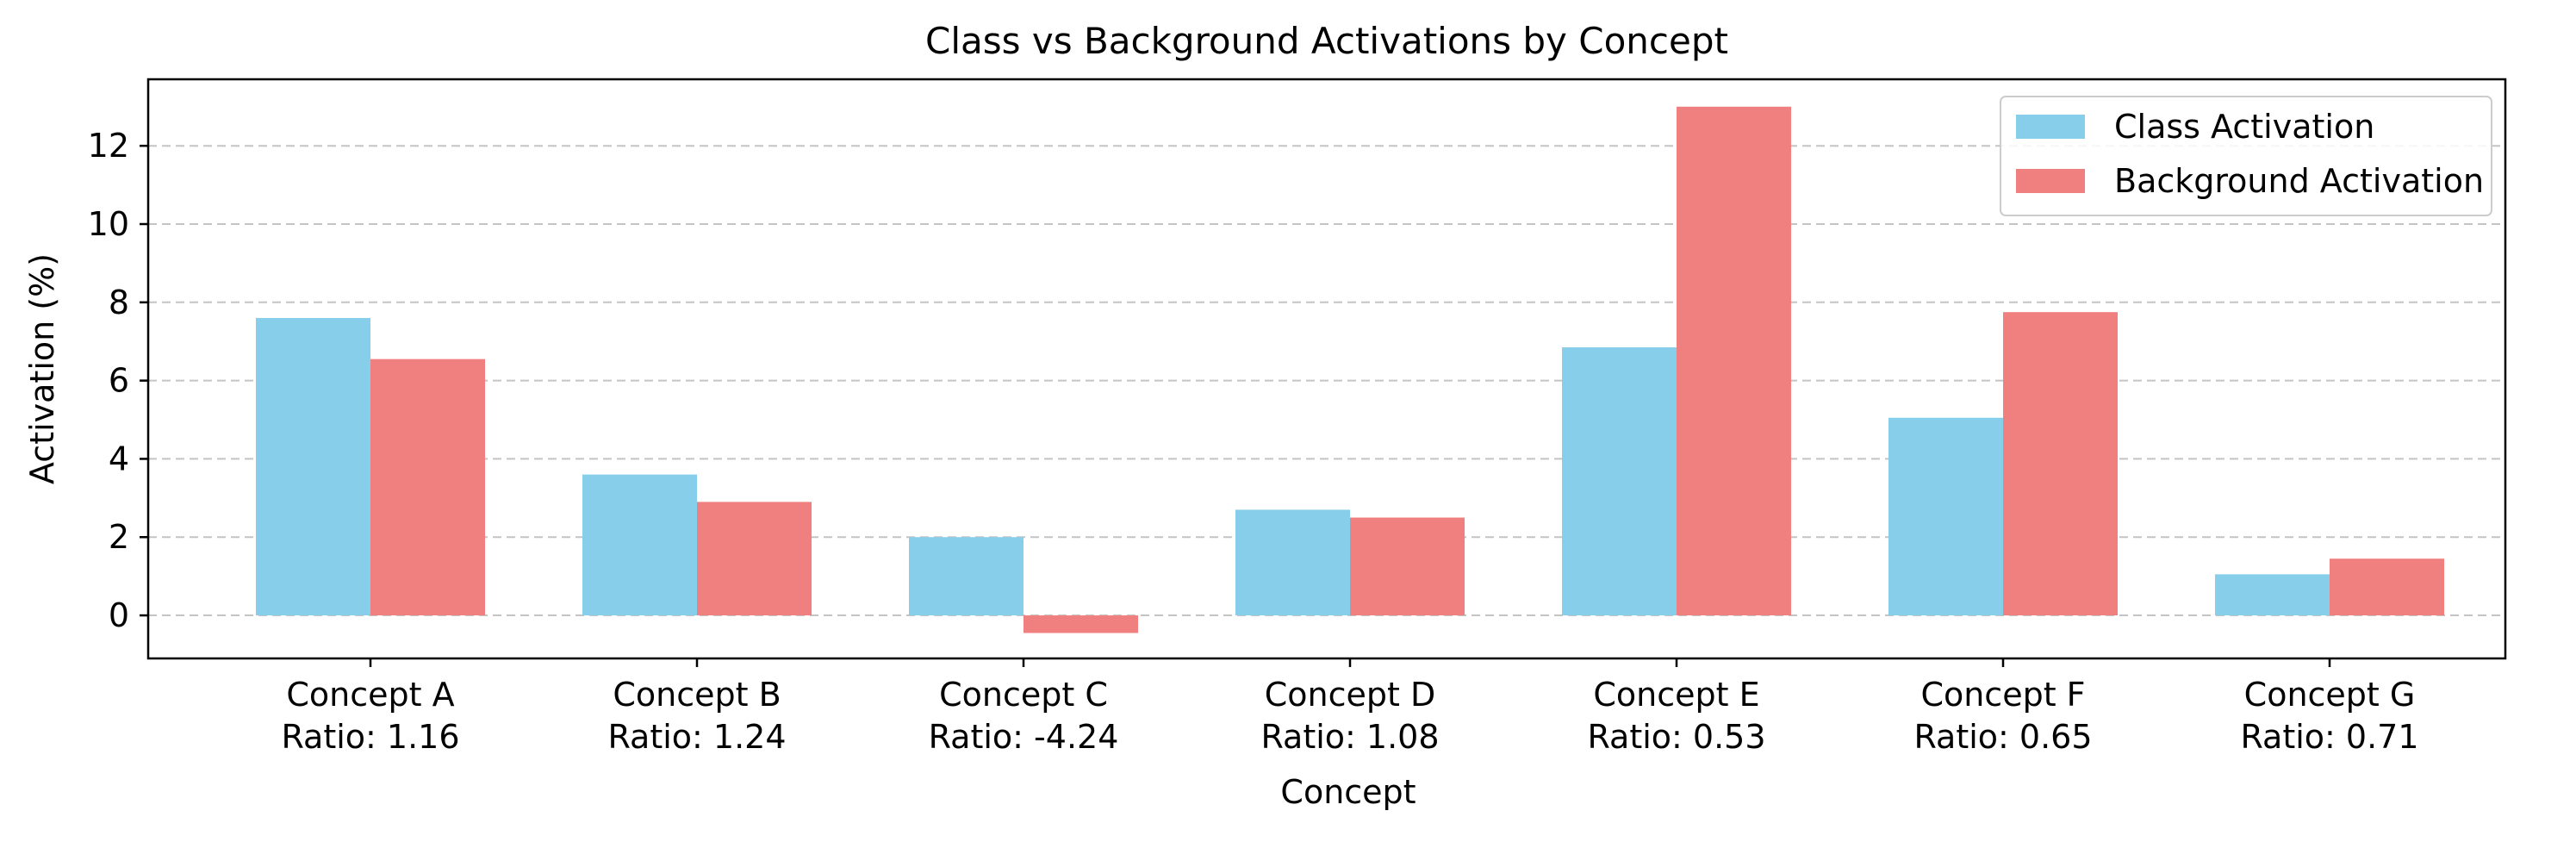 The width and height of the screenshot is (2576, 842). I want to click on x-tick-ratio-label: Ratio: 0.65, so click(2003, 737).